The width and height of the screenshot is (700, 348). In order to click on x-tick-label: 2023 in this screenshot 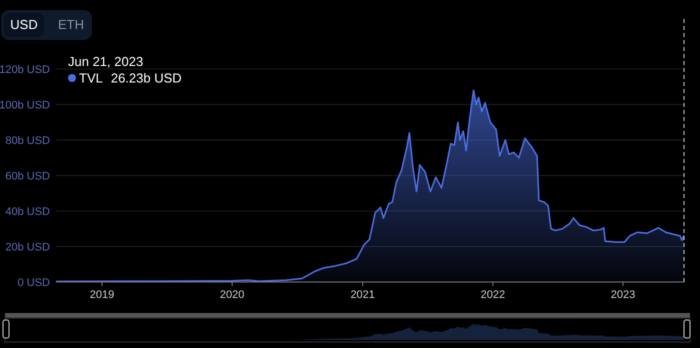, I will do `click(623, 295)`.